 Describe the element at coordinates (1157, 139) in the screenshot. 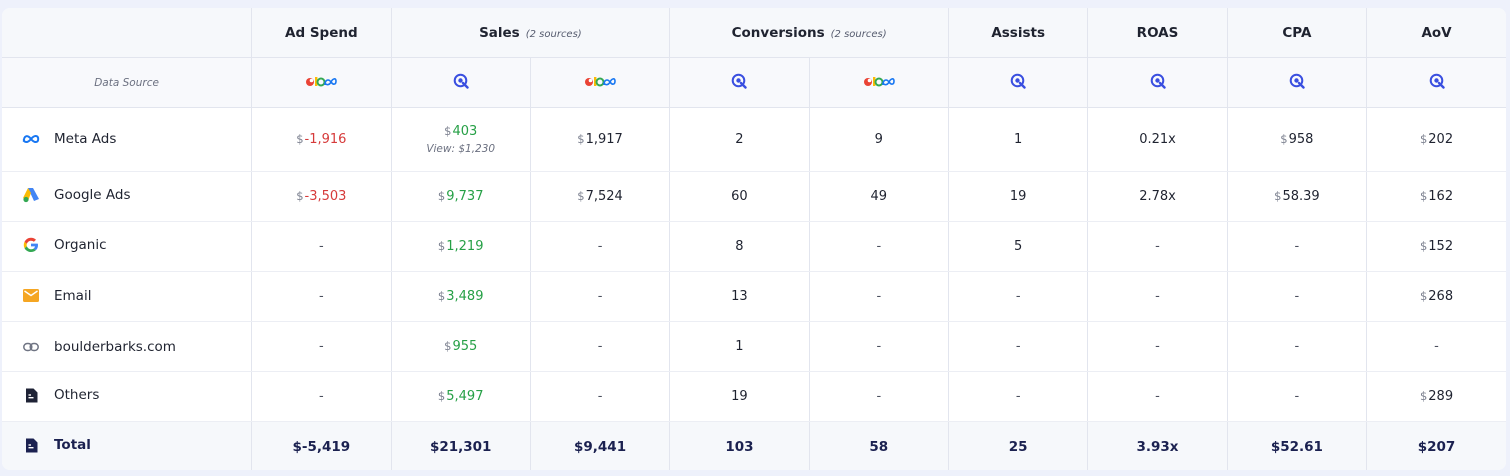

I see `roas-cell: 0.21x` at that location.